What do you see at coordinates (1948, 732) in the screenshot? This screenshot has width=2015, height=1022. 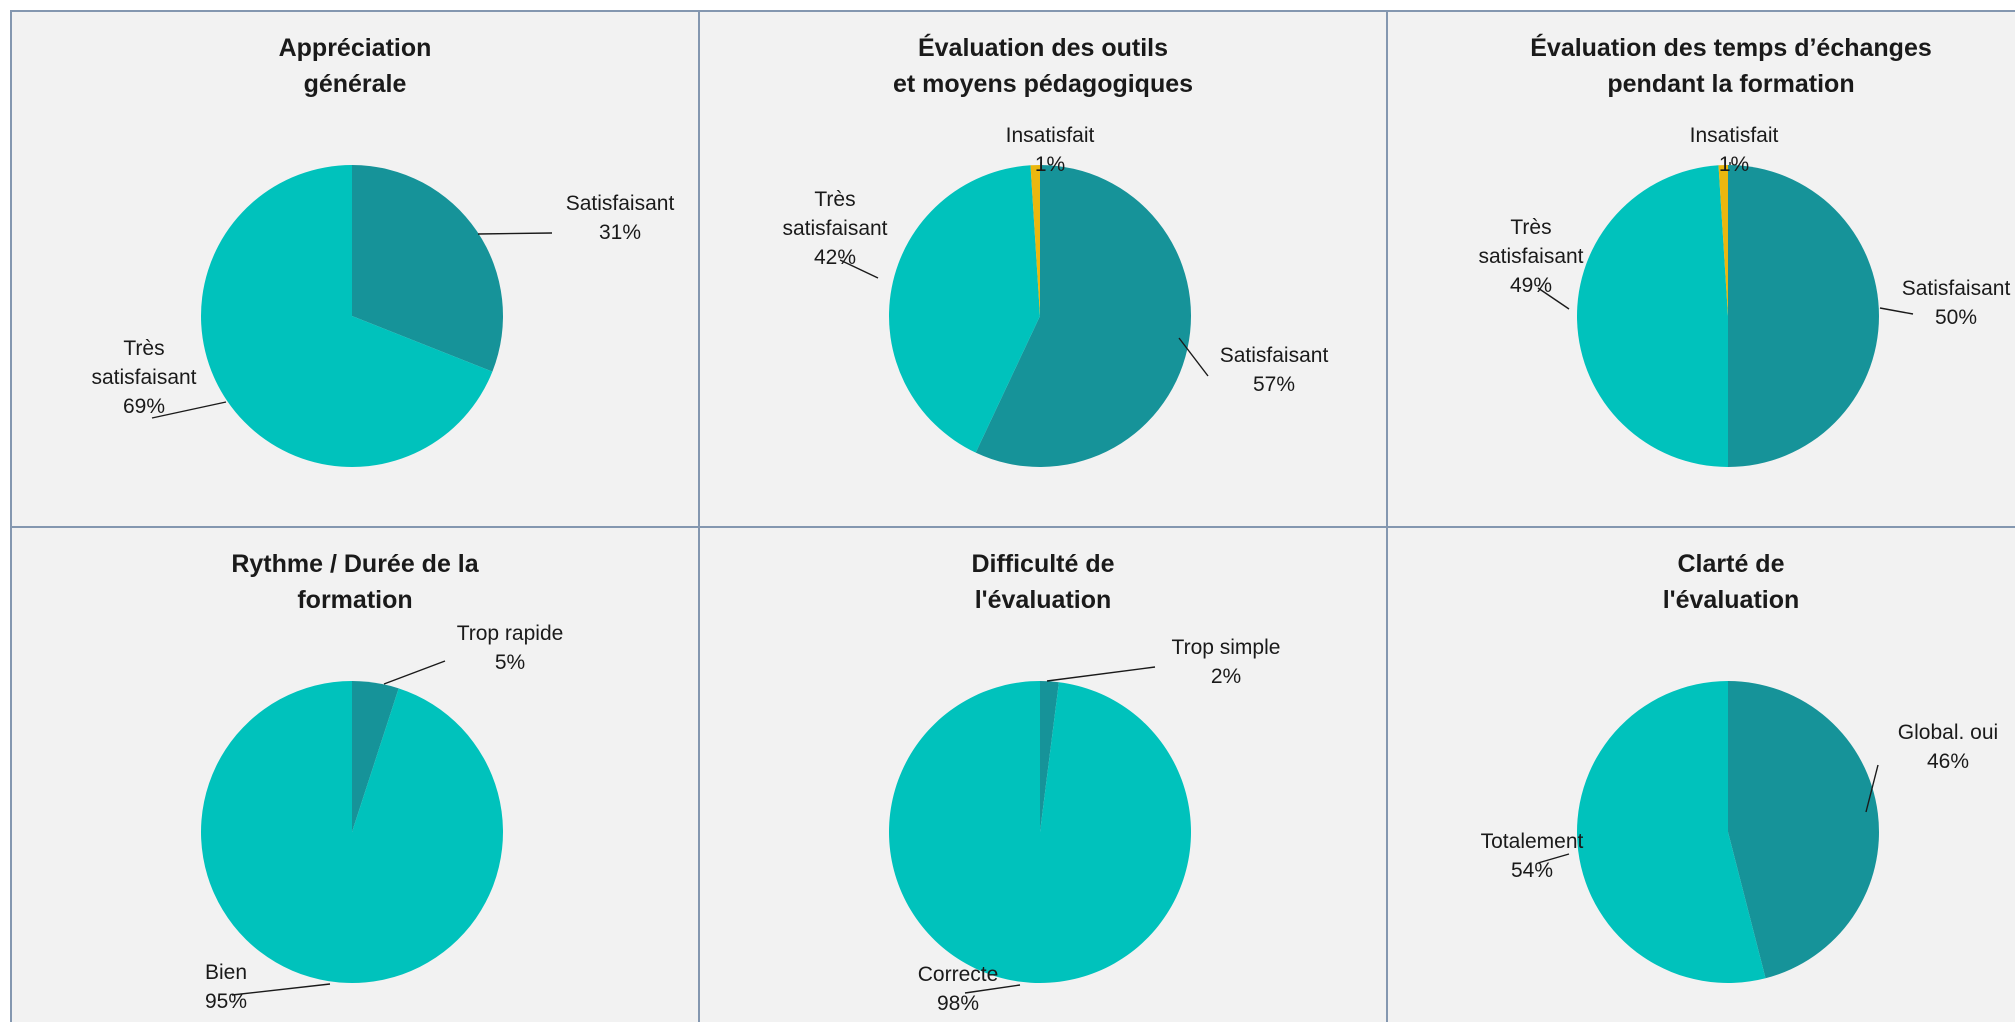 I see `slice-category-label: Global. oui` at bounding box center [1948, 732].